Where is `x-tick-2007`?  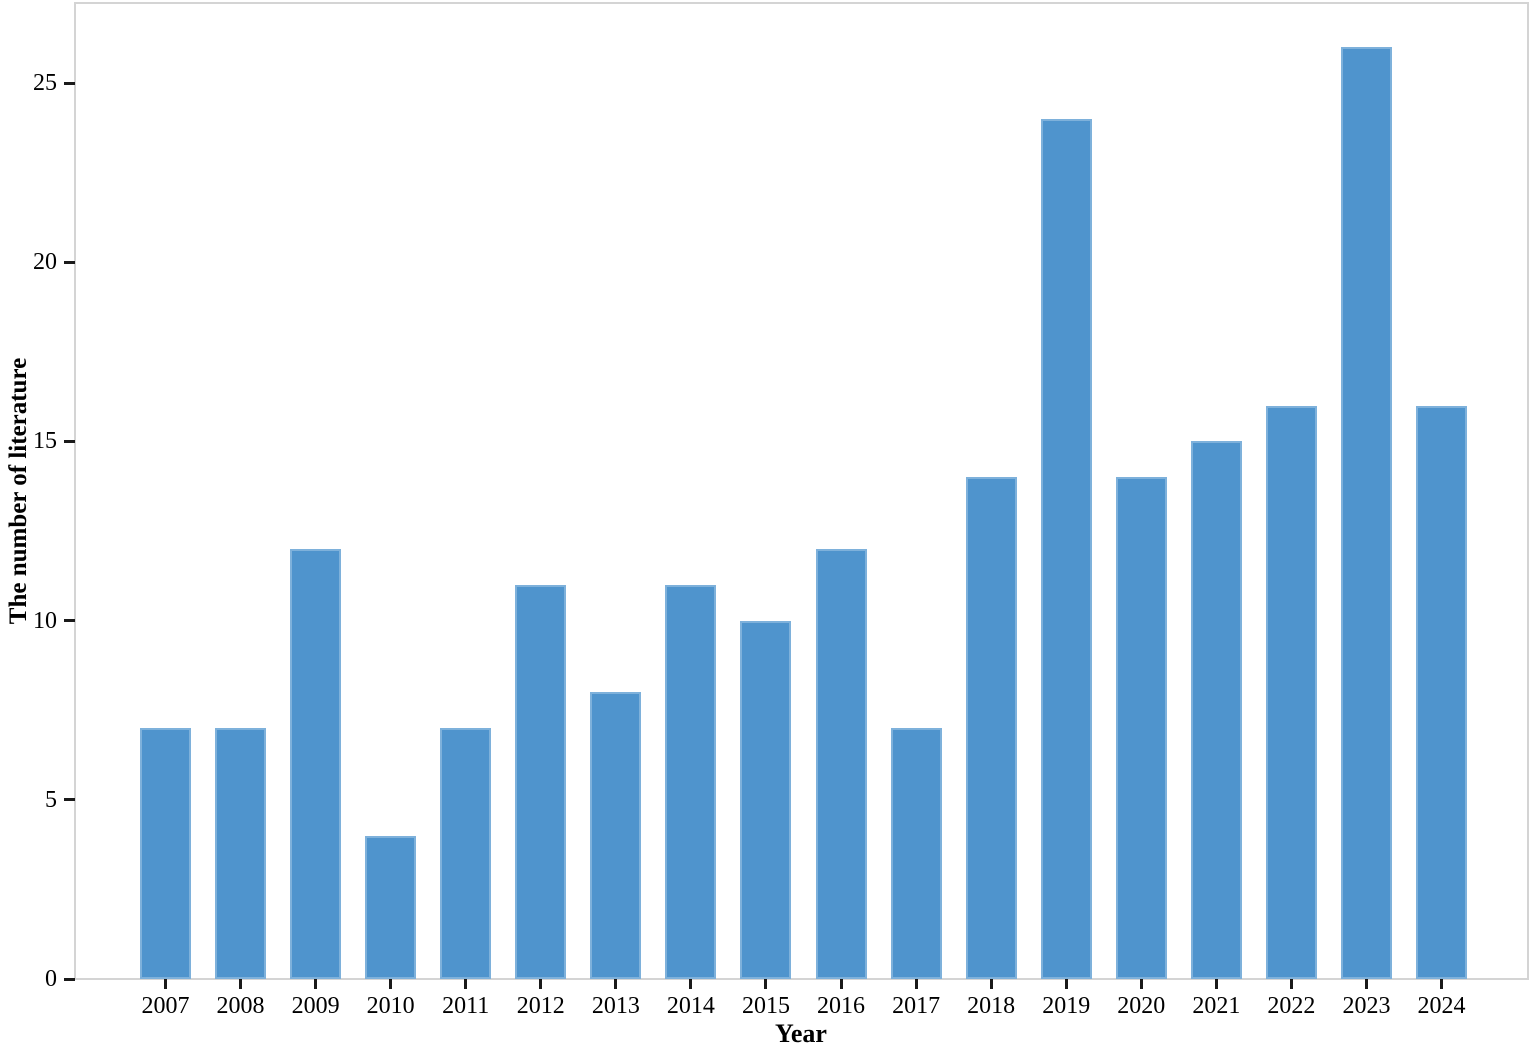
x-tick-2007 is located at coordinates (165, 984).